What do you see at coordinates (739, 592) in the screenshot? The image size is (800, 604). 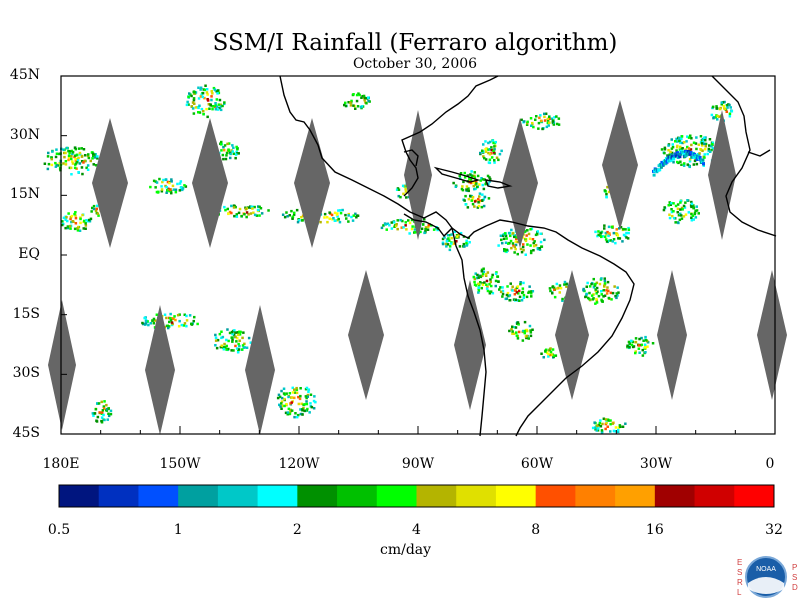 I see `logo-letter: L` at bounding box center [739, 592].